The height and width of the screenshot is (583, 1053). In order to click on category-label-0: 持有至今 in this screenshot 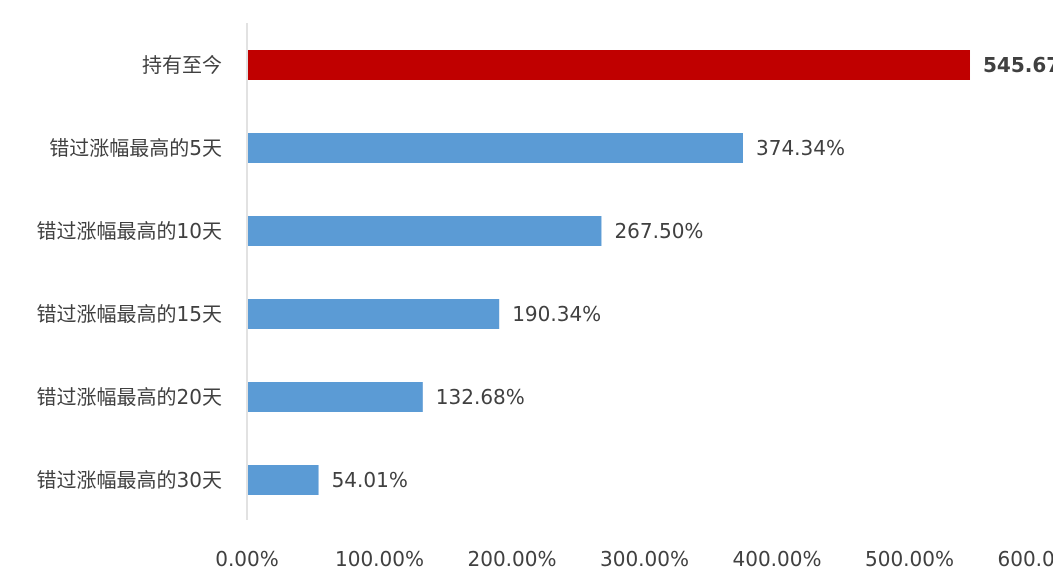, I will do `click(182, 65)`.